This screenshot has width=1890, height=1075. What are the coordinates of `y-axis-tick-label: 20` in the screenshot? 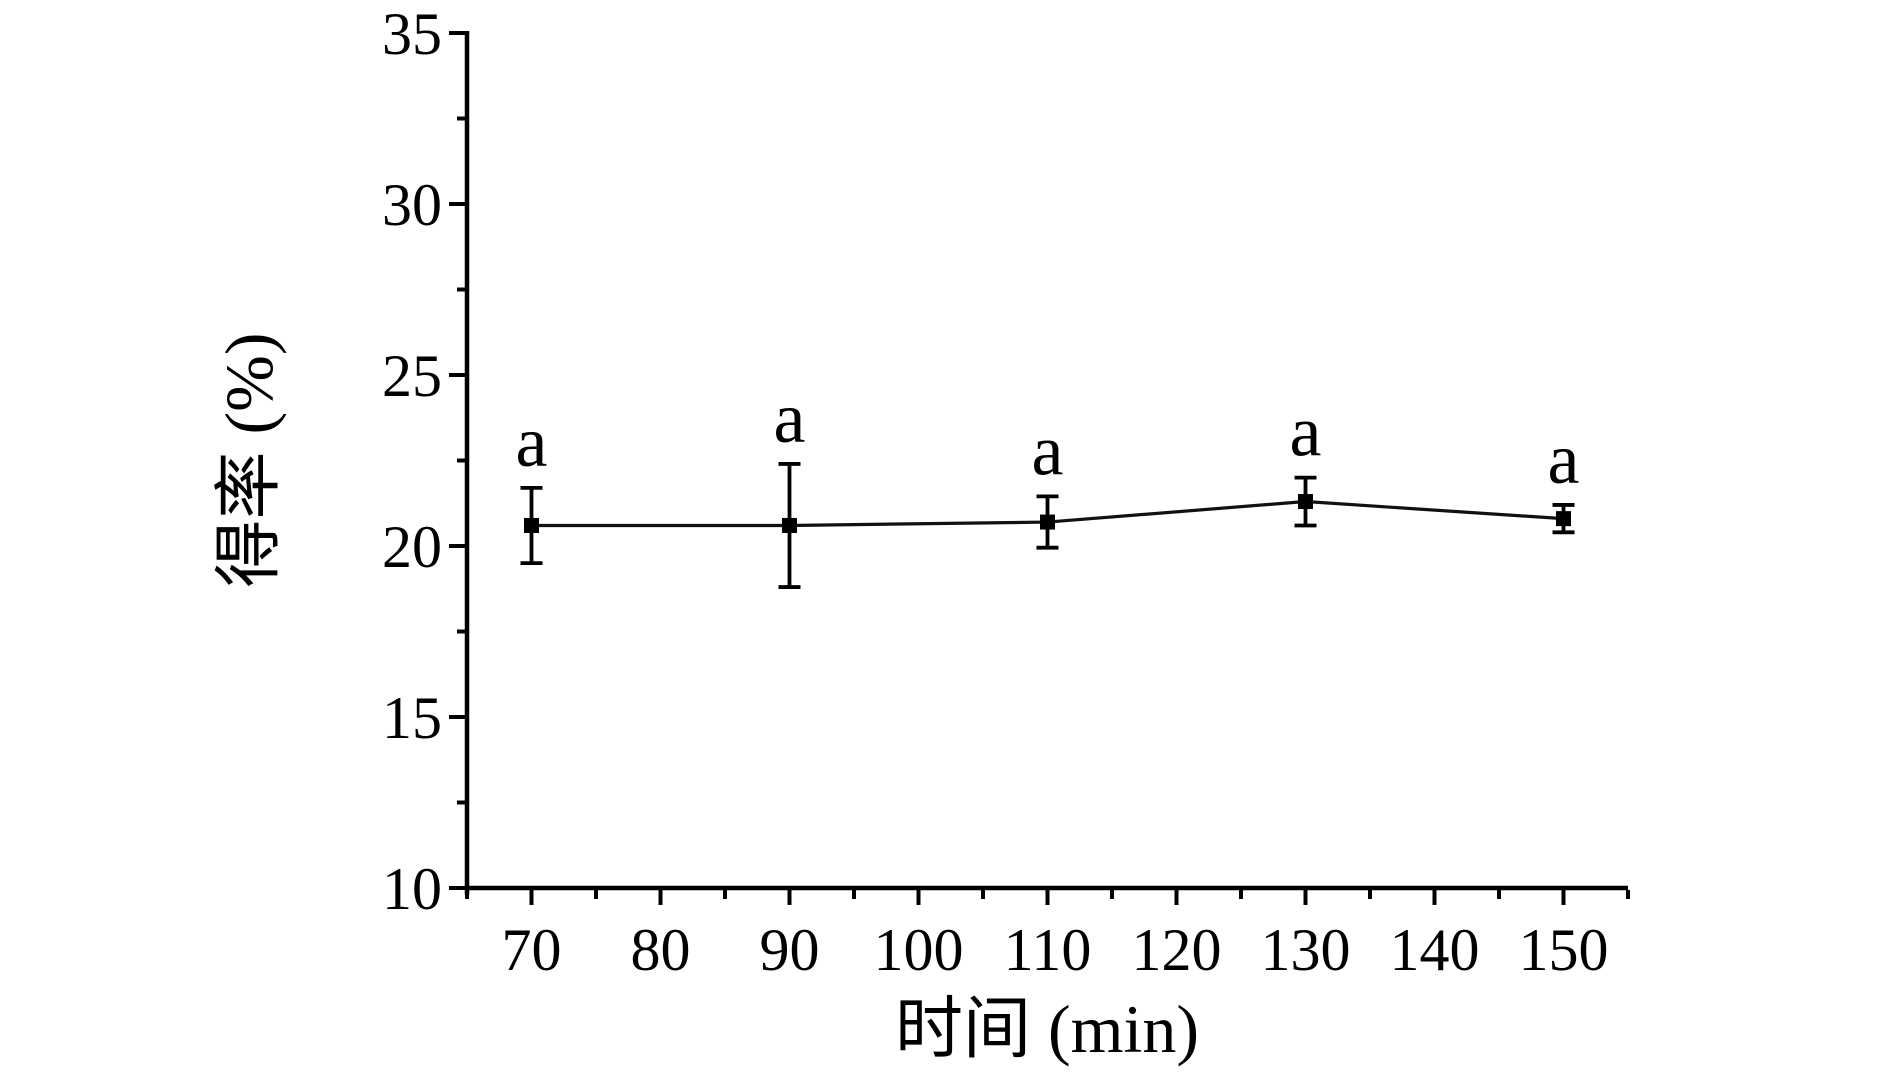 It's located at (412, 547).